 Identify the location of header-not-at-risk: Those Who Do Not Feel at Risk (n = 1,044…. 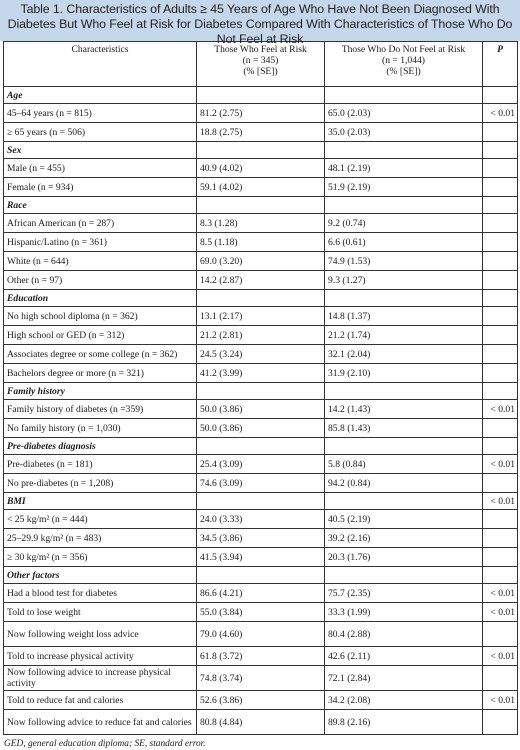
(403, 64).